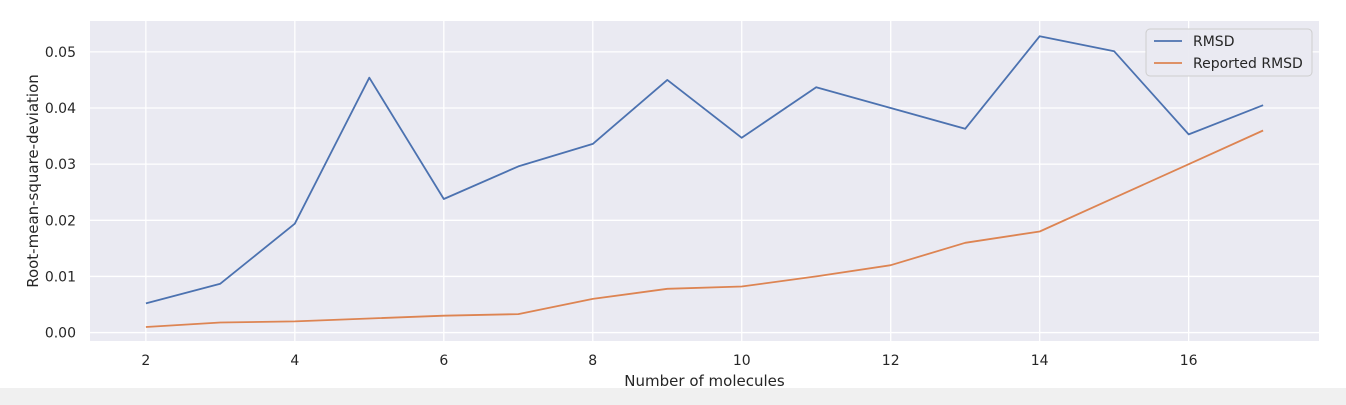 Image resolution: width=1346 pixels, height=405 pixels. What do you see at coordinates (1248, 64) in the screenshot?
I see `legend-label: Reported RMSD` at bounding box center [1248, 64].